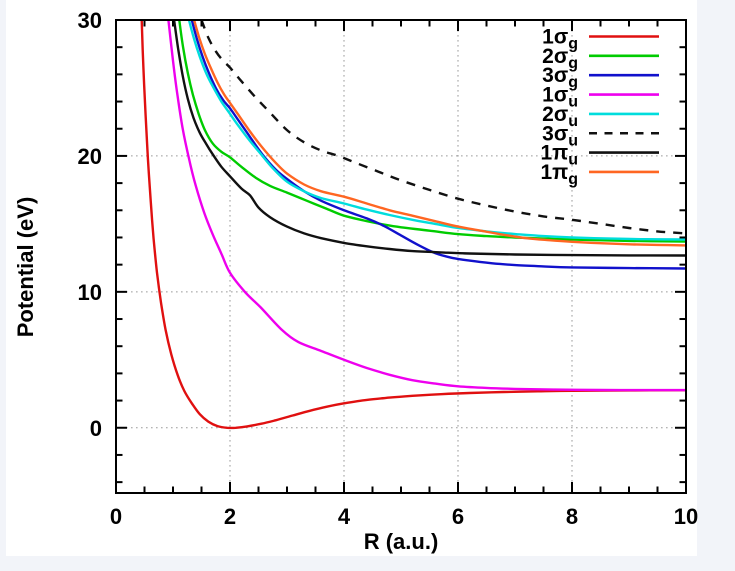 This screenshot has width=735, height=571. Describe the element at coordinates (600, 77) in the screenshot. I see `legend-entry-3sg: 3σg` at that location.